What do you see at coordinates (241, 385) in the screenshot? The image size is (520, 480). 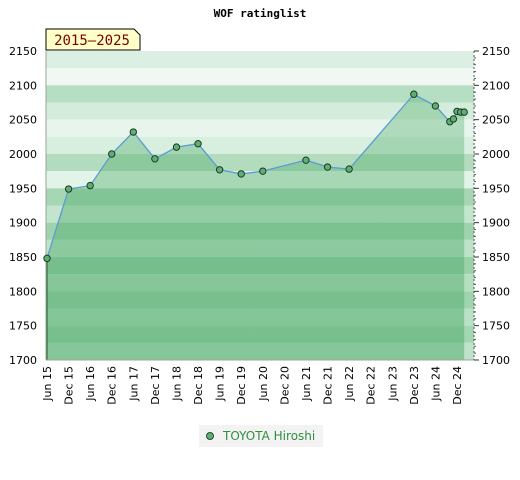 I see `x-tick-label: Dec 19` at bounding box center [241, 385].